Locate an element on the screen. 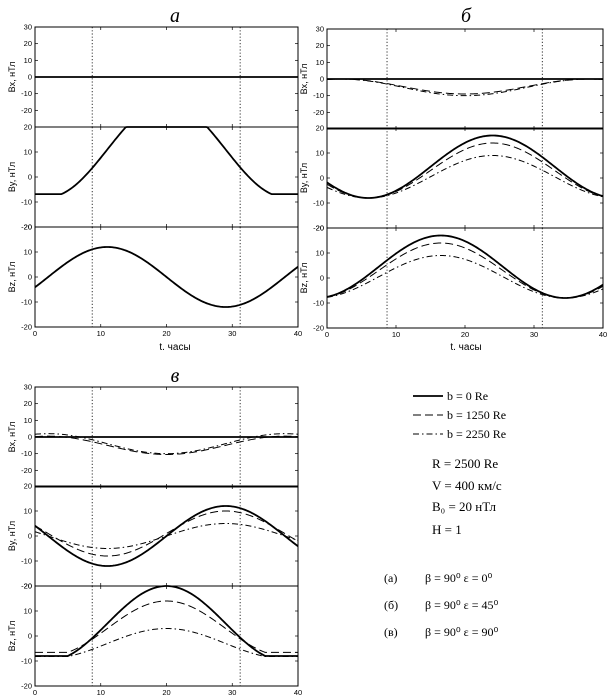 This screenshot has height=697, width=611. panel-b-xlabel: t. часы is located at coordinates (465, 347).